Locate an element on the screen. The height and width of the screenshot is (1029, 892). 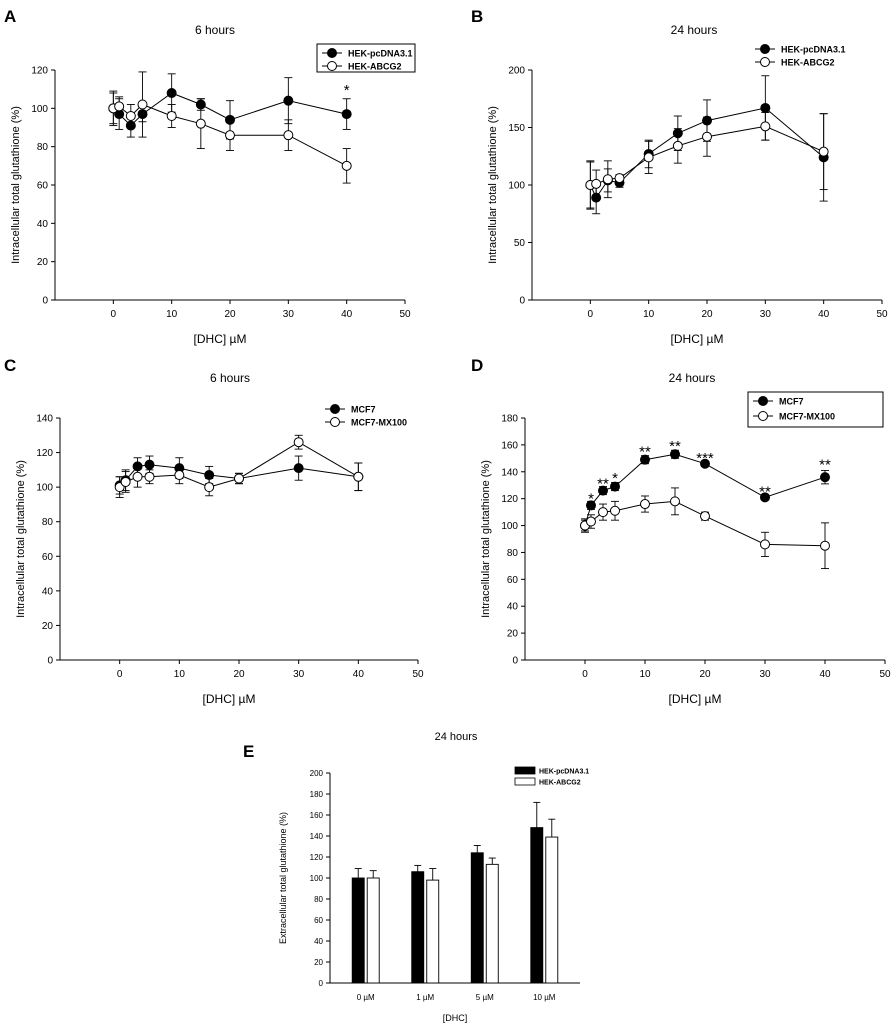
x-tick-label-c: 20 is located at coordinates (239, 674).